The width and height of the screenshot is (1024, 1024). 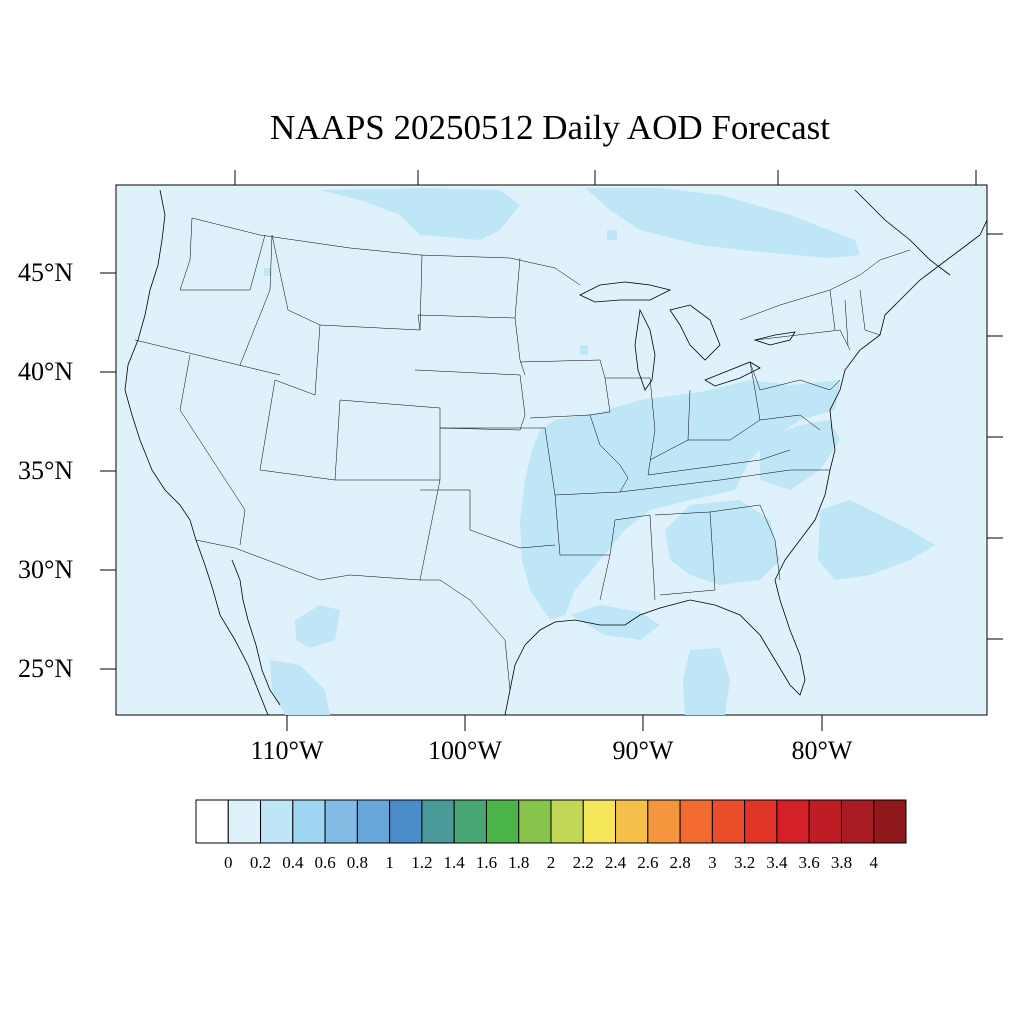 I want to click on lon-label-100: 100°W, so click(x=465, y=750).